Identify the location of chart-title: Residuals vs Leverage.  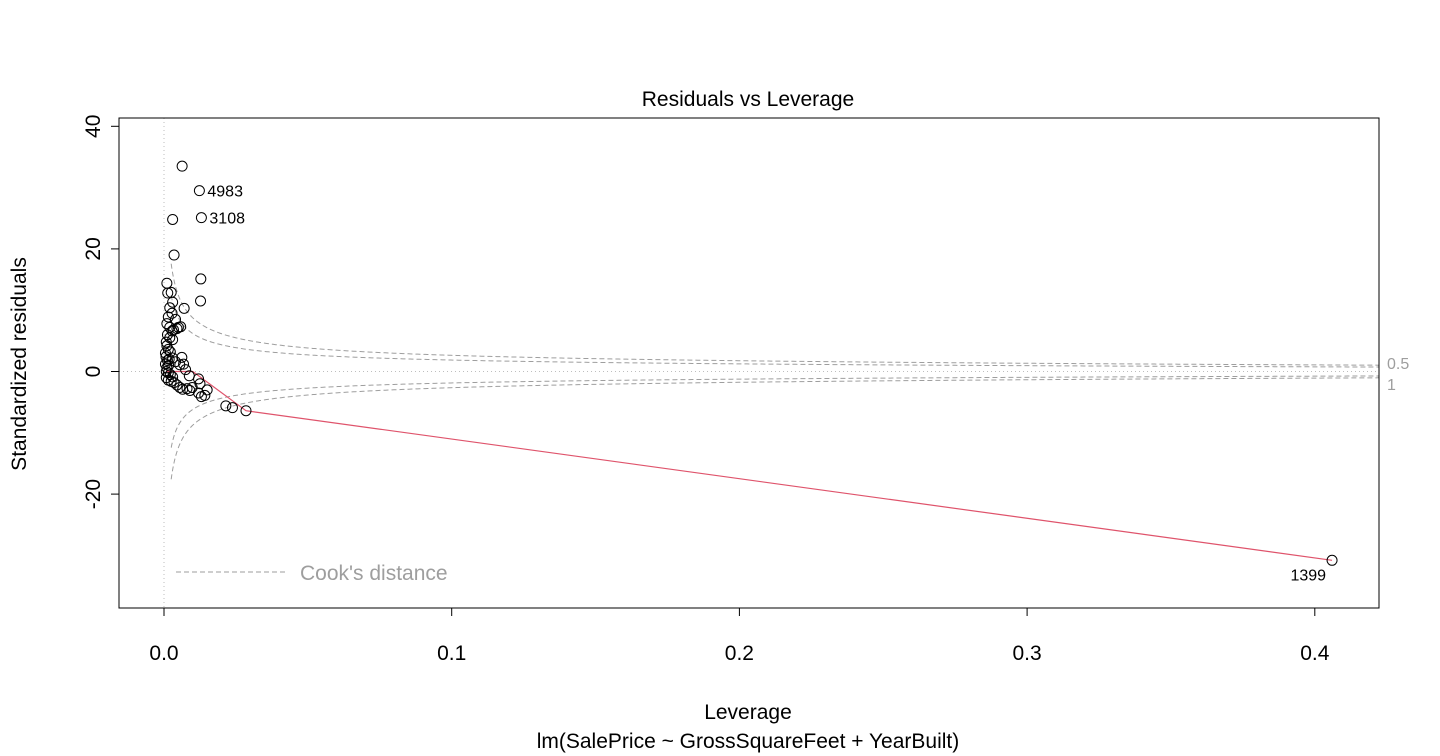
(748, 99).